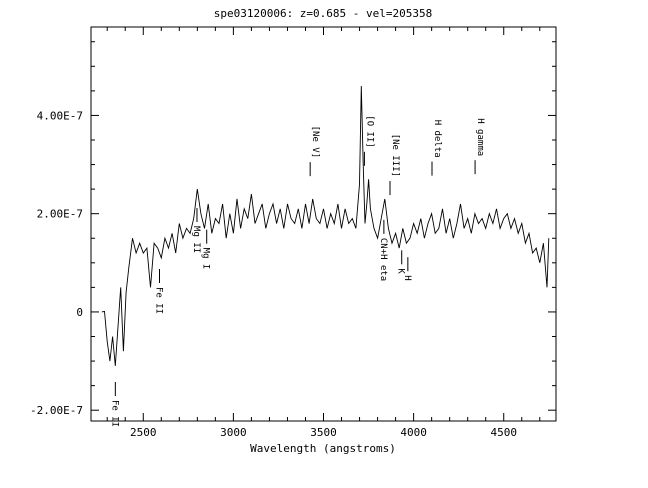 The image size is (648, 488). I want to click on x-tick-label: 2500, so click(143, 432).